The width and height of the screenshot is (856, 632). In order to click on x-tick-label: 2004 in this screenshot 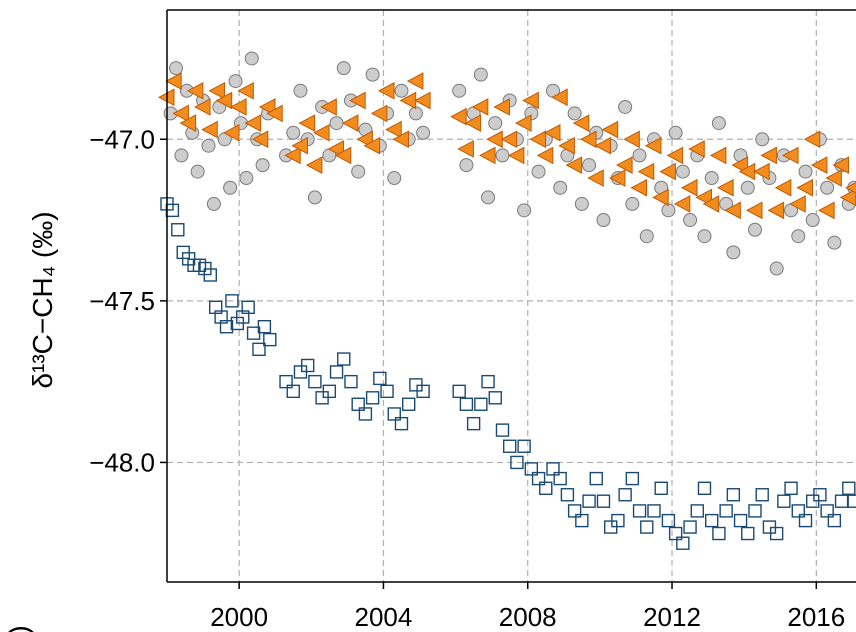, I will do `click(384, 617)`.